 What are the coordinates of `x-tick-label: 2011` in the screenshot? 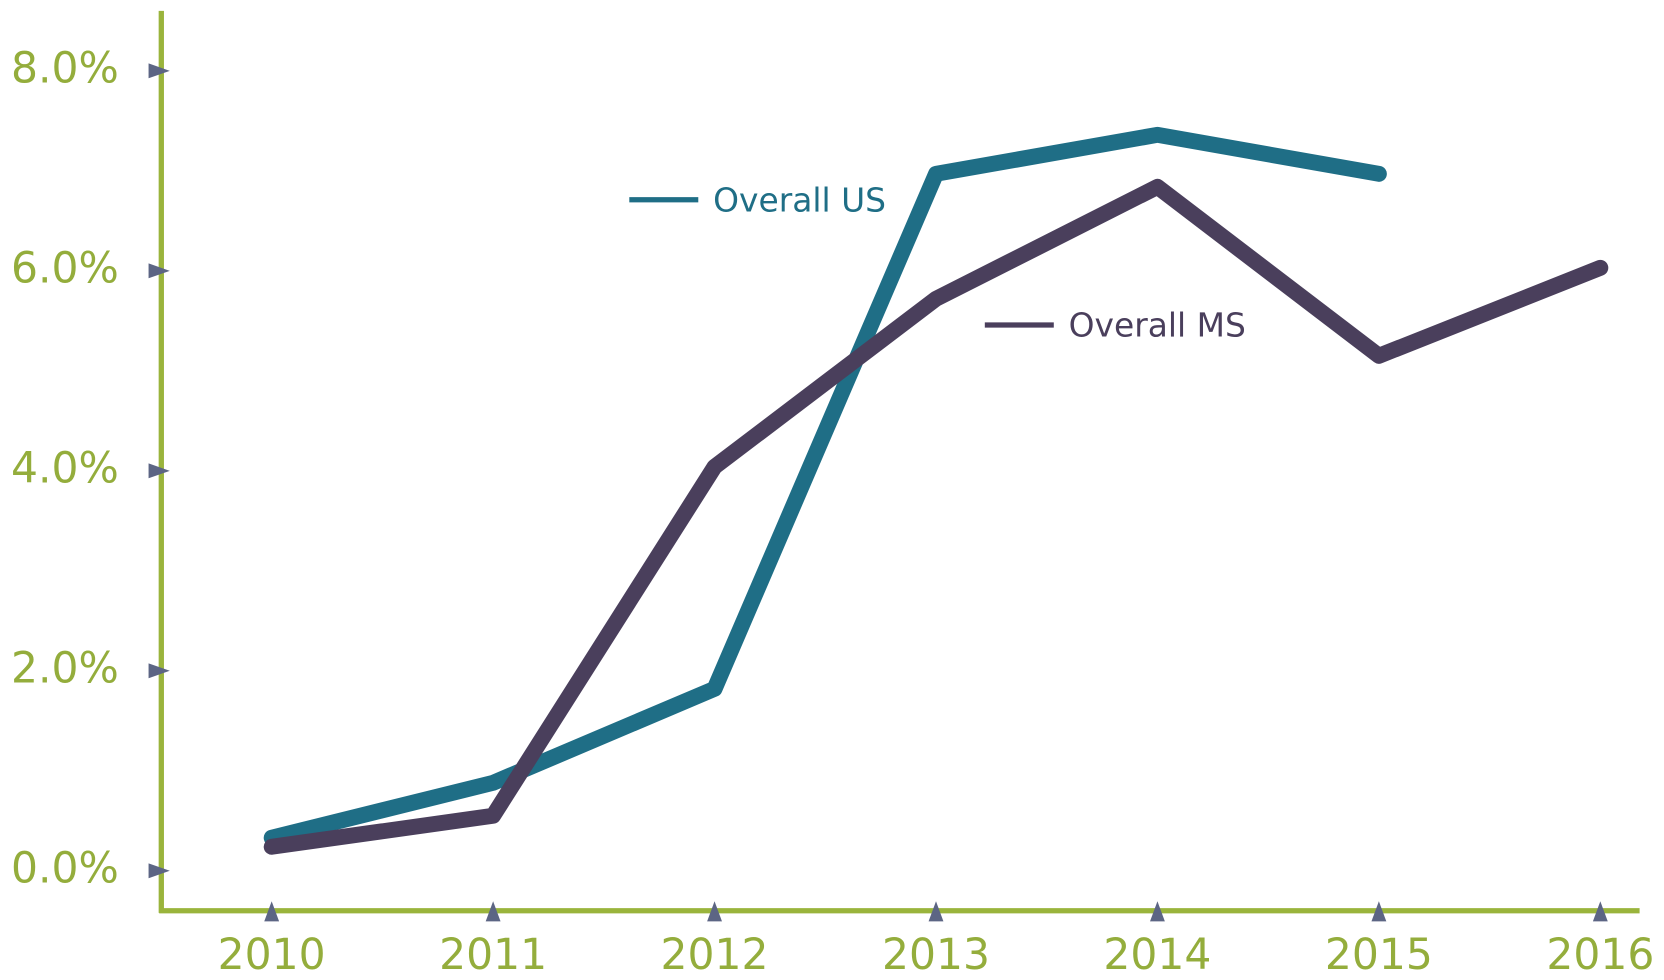 It's located at (493, 955).